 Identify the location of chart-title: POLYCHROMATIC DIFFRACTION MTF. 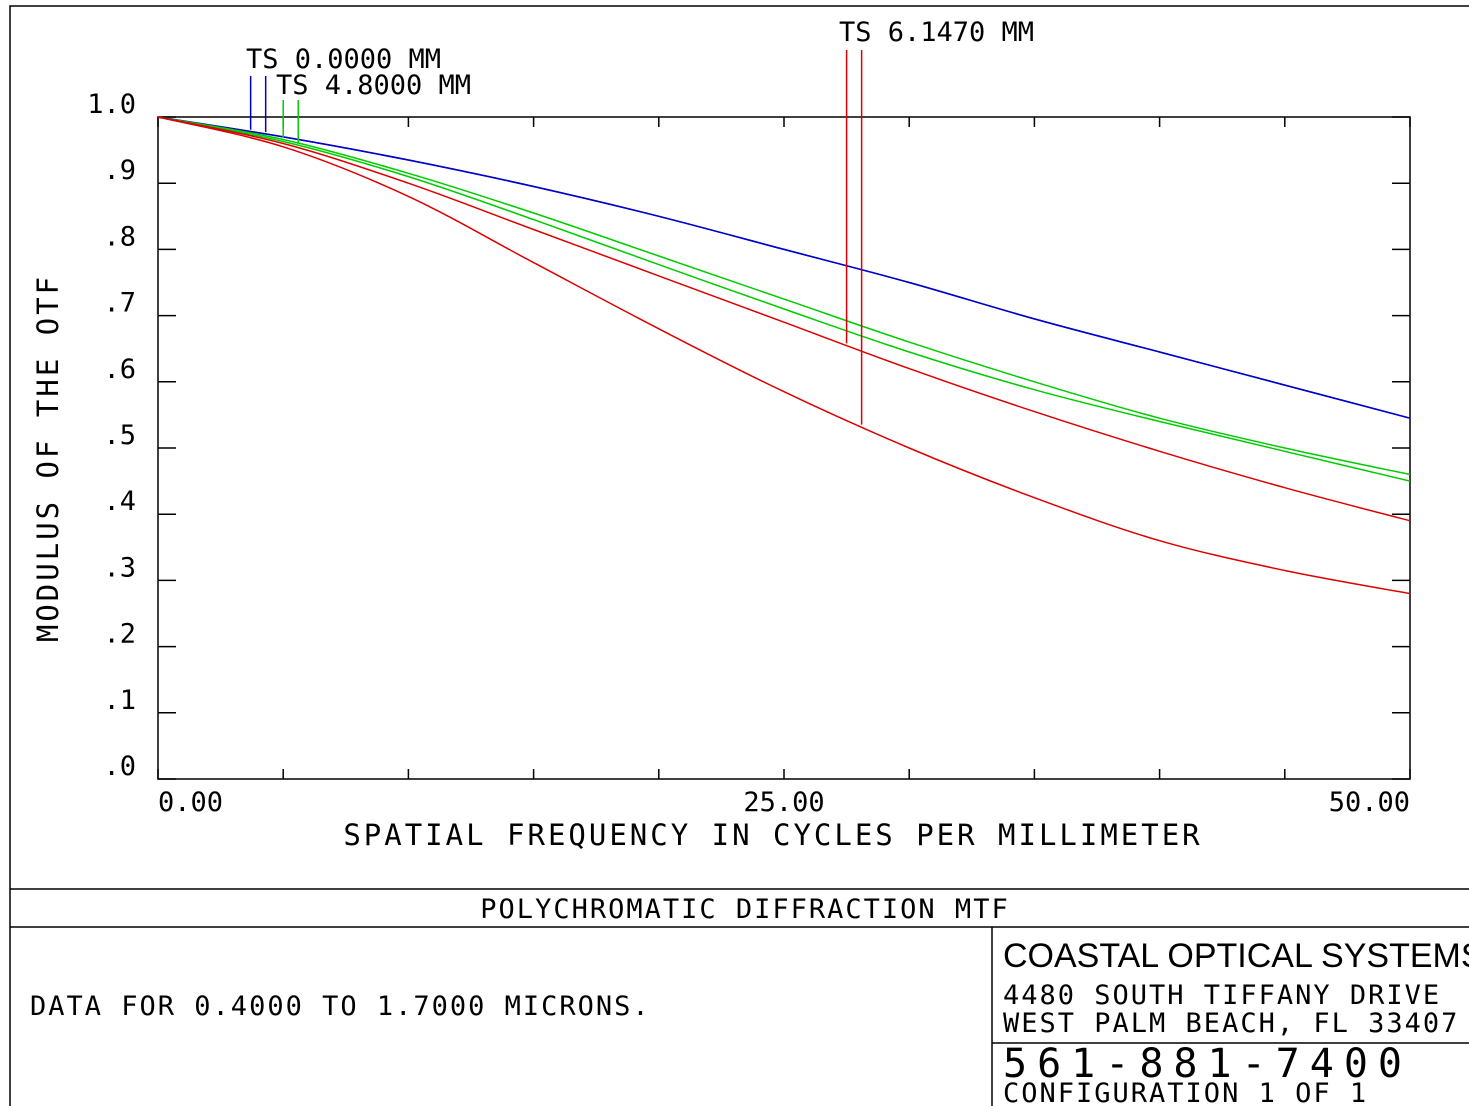
(744, 909).